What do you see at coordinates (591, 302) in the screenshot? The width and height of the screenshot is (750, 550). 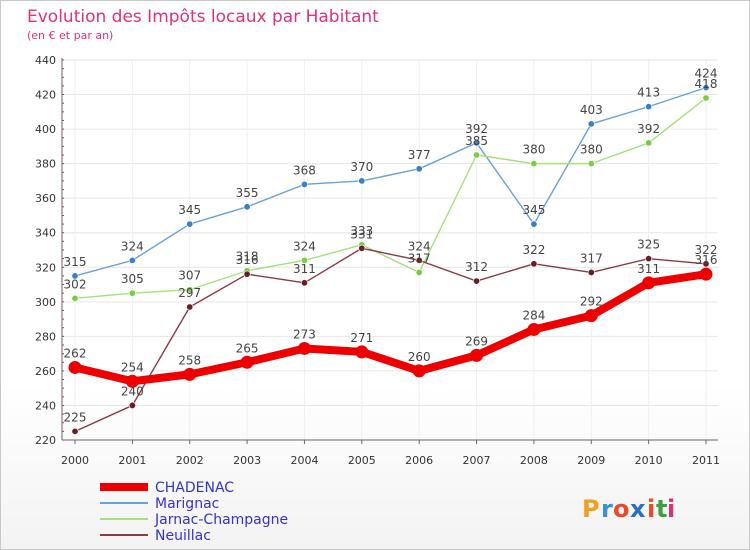 I see `data-label-chadenac: 292` at bounding box center [591, 302].